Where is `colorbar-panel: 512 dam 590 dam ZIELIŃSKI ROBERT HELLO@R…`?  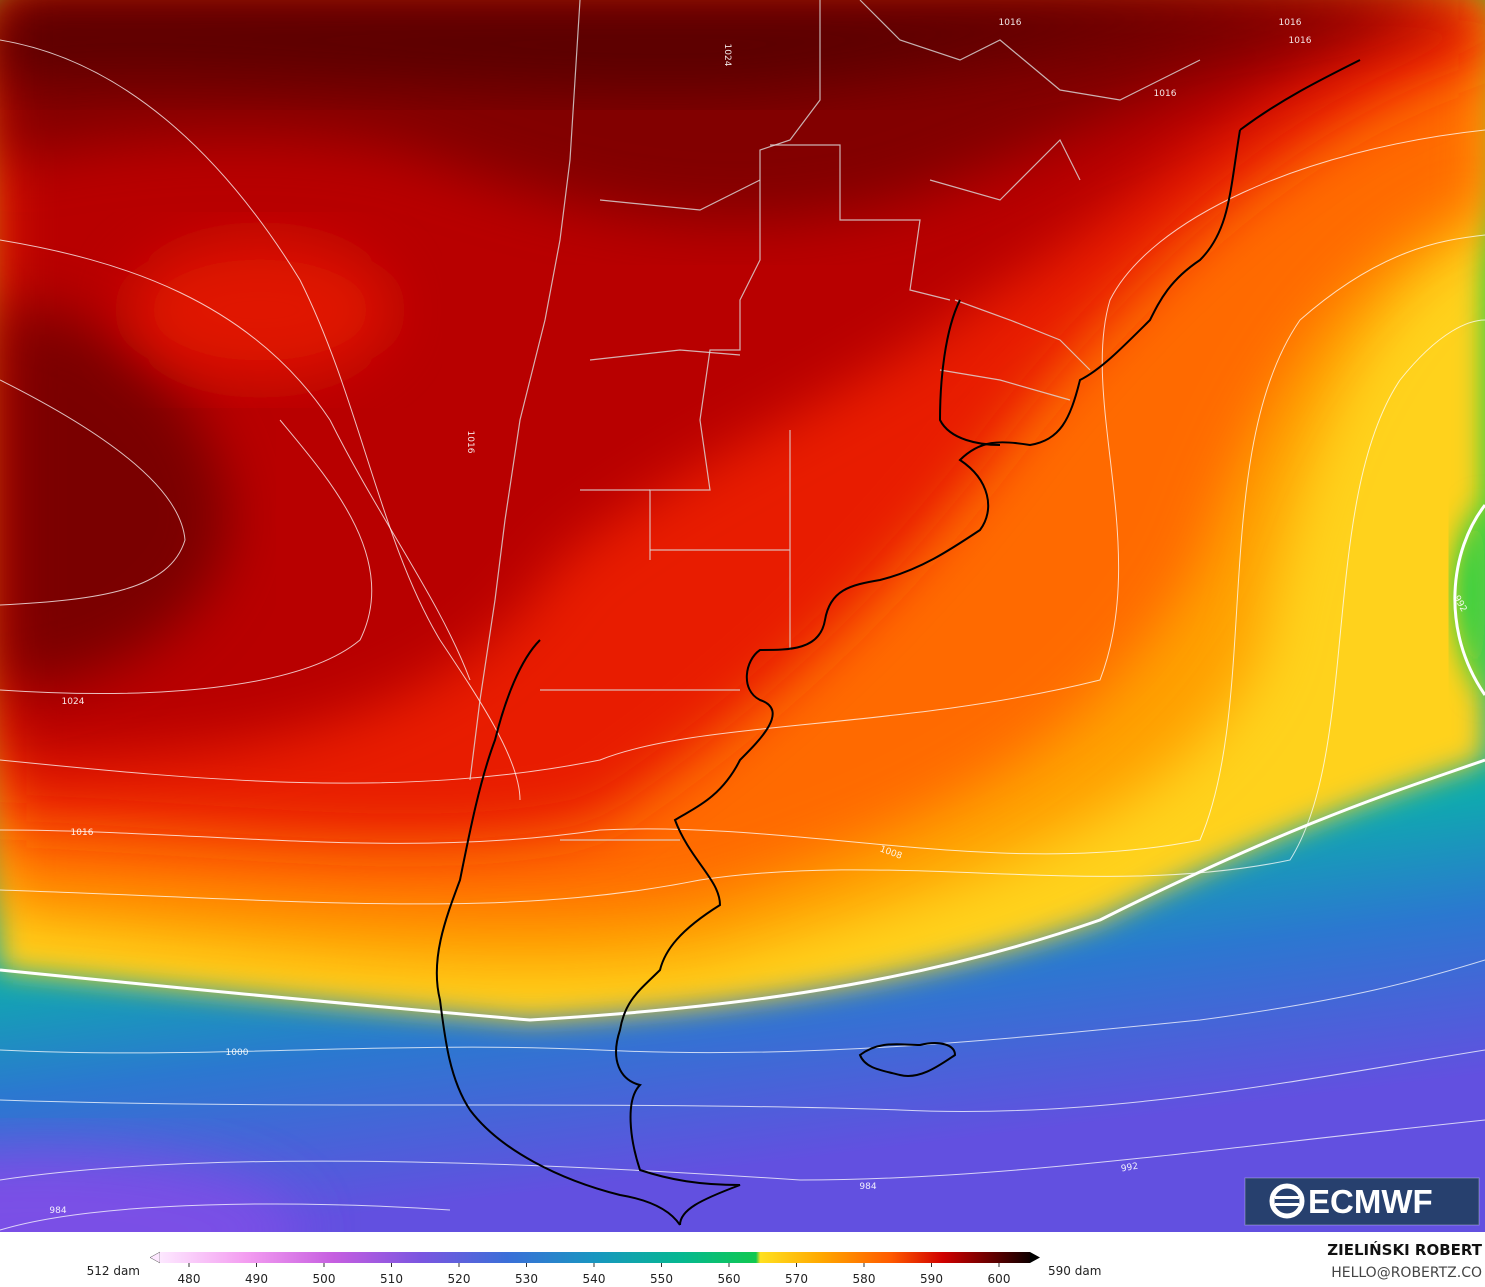
colorbar-panel: 512 dam 590 dam ZIELIŃSKI ROBERT HELLO@R… is located at coordinates (785, 1263).